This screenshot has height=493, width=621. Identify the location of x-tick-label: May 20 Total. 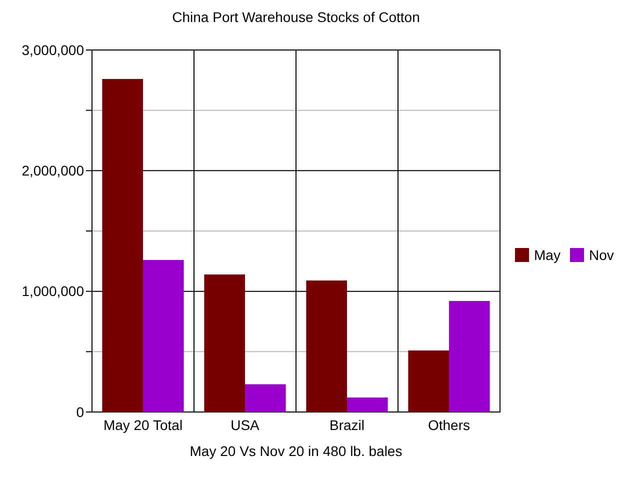
(143, 425).